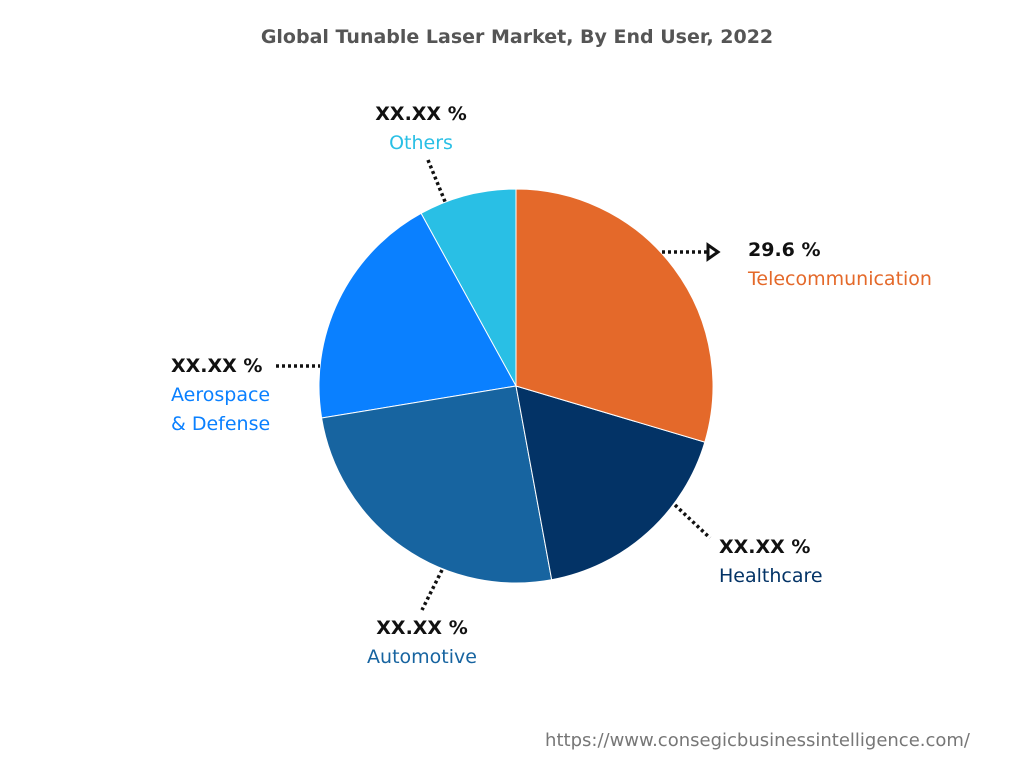 The width and height of the screenshot is (1024, 768). Describe the element at coordinates (610, 483) in the screenshot. I see `pie-slice-healthcare` at that location.